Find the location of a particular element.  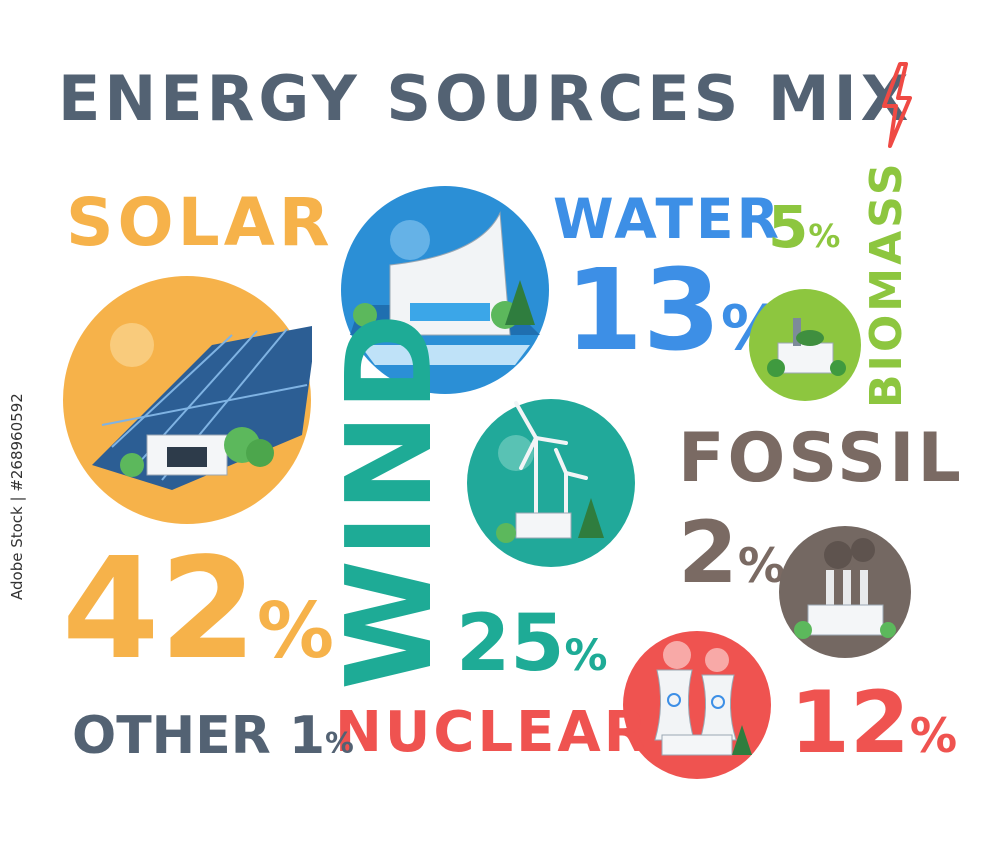

other-block: OTHER 1% is located at coordinates (213, 736).